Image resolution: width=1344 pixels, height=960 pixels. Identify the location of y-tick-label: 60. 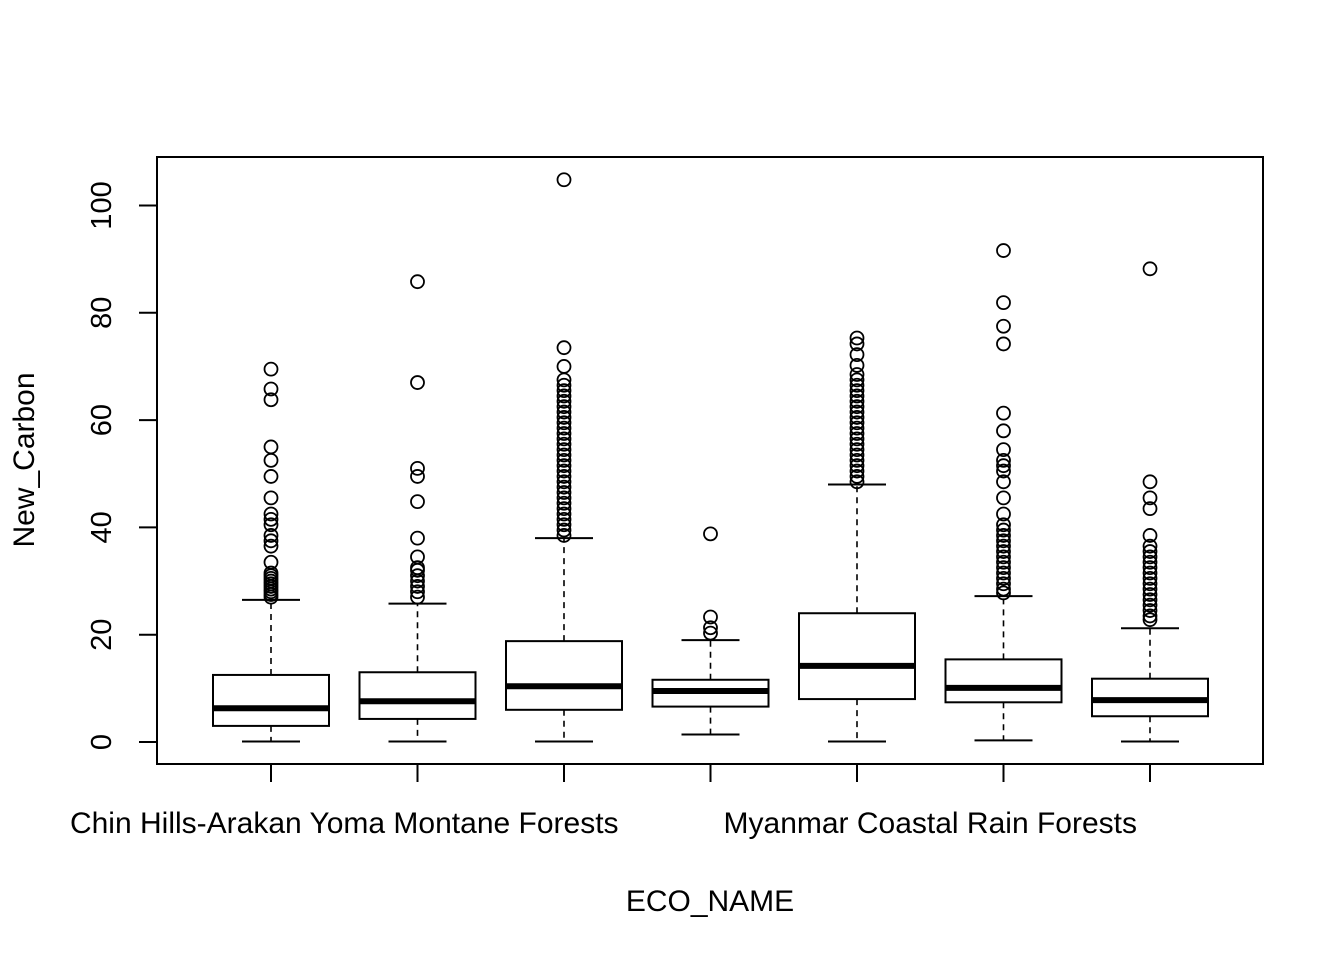
(102, 420).